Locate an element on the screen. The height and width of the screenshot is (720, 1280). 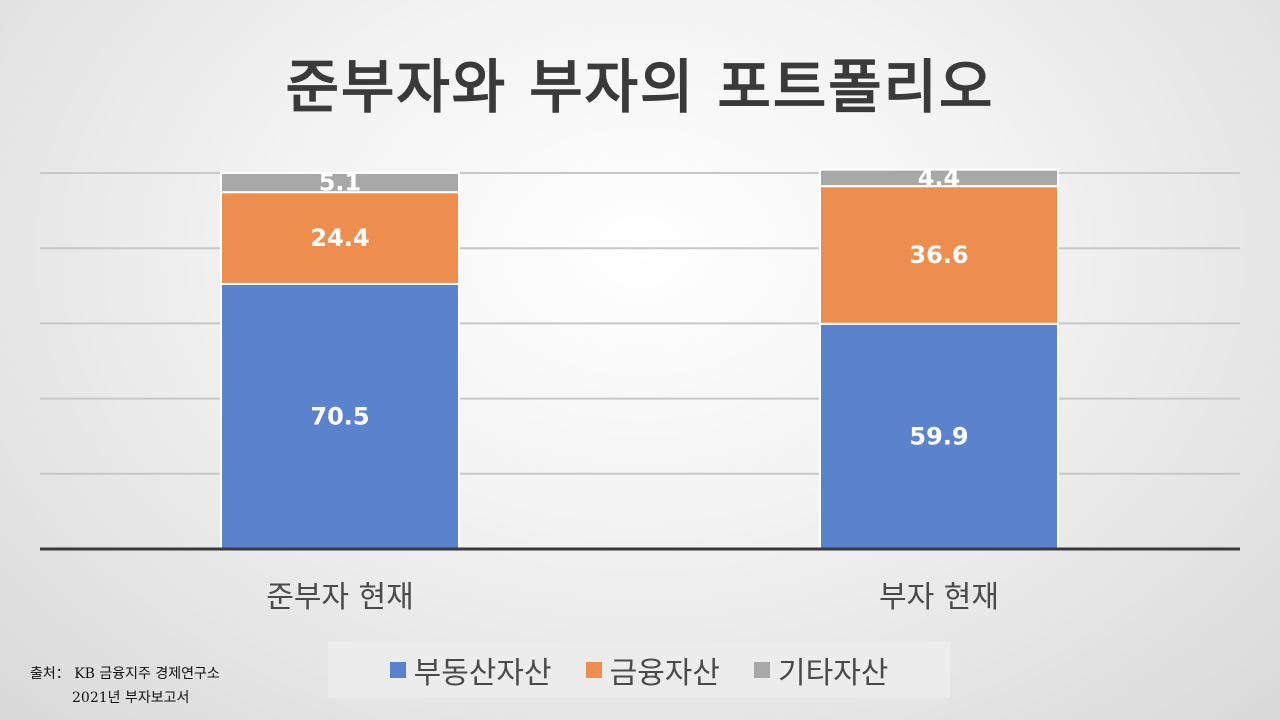
legend-item: 부동산자산 is located at coordinates (470, 670).